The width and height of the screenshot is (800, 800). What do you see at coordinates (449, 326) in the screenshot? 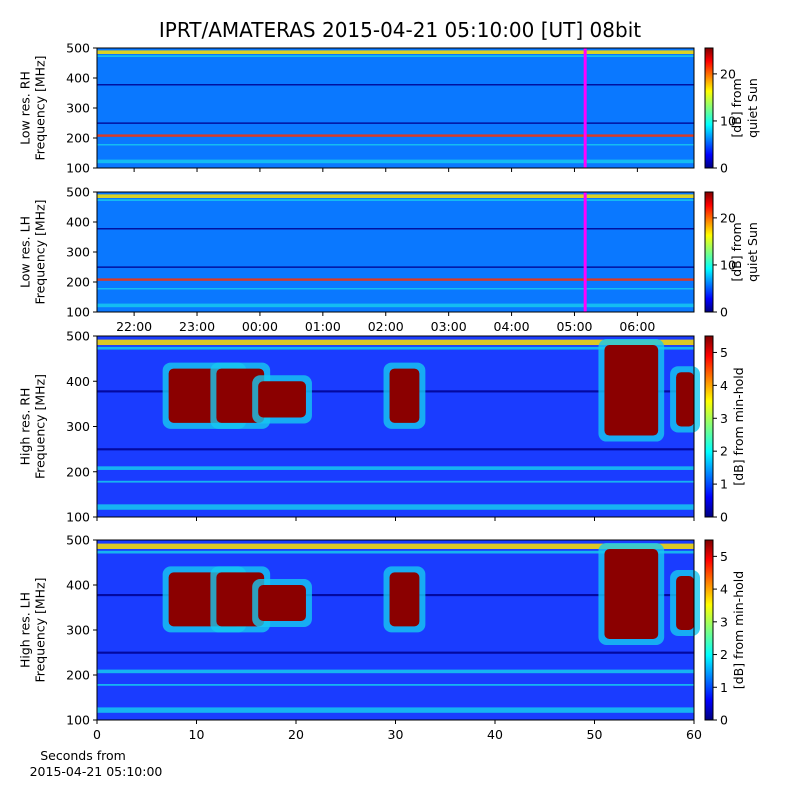
I see `x-tick-label: 03:00` at bounding box center [449, 326].